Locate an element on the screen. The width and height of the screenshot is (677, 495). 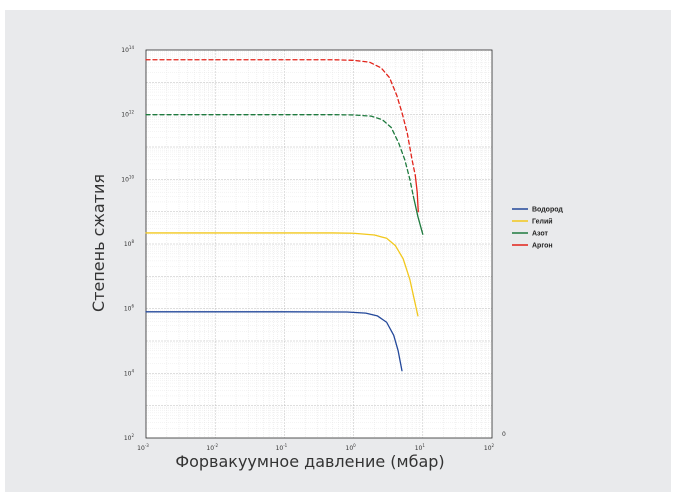
y-tick-label: 10¹⁴ is located at coordinates (127, 49).